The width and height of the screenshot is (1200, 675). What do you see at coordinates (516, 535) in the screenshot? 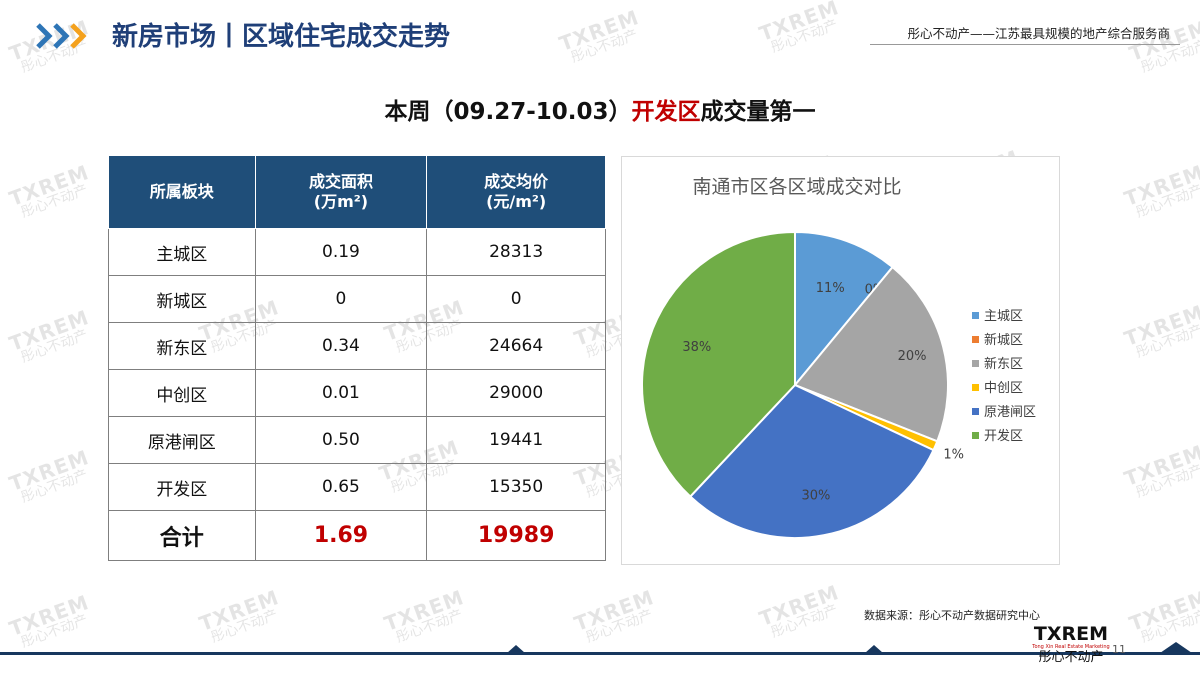
I see `total-price: 19989` at bounding box center [516, 535].